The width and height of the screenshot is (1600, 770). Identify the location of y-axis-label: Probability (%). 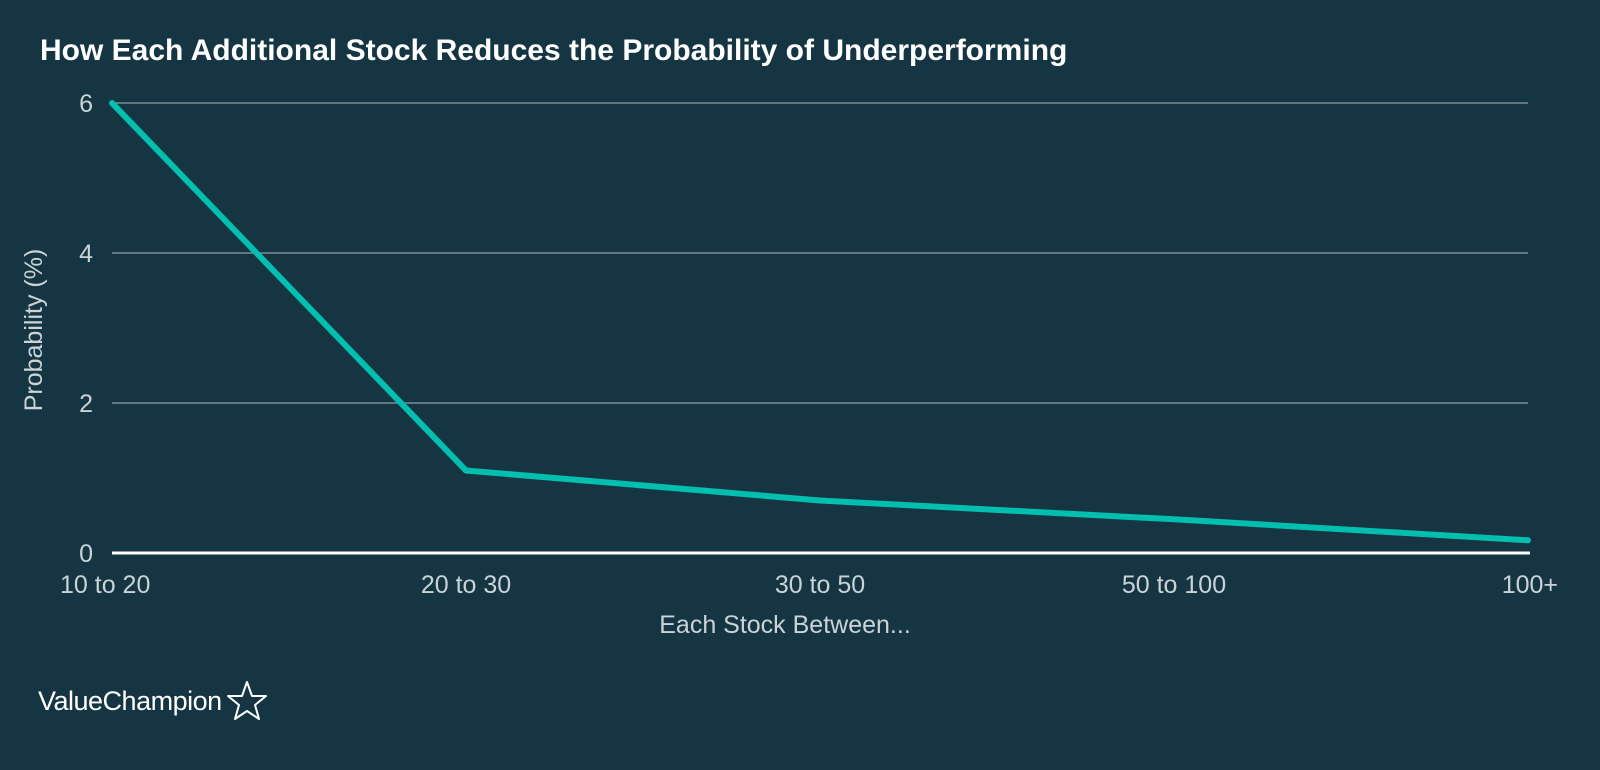
(34, 330).